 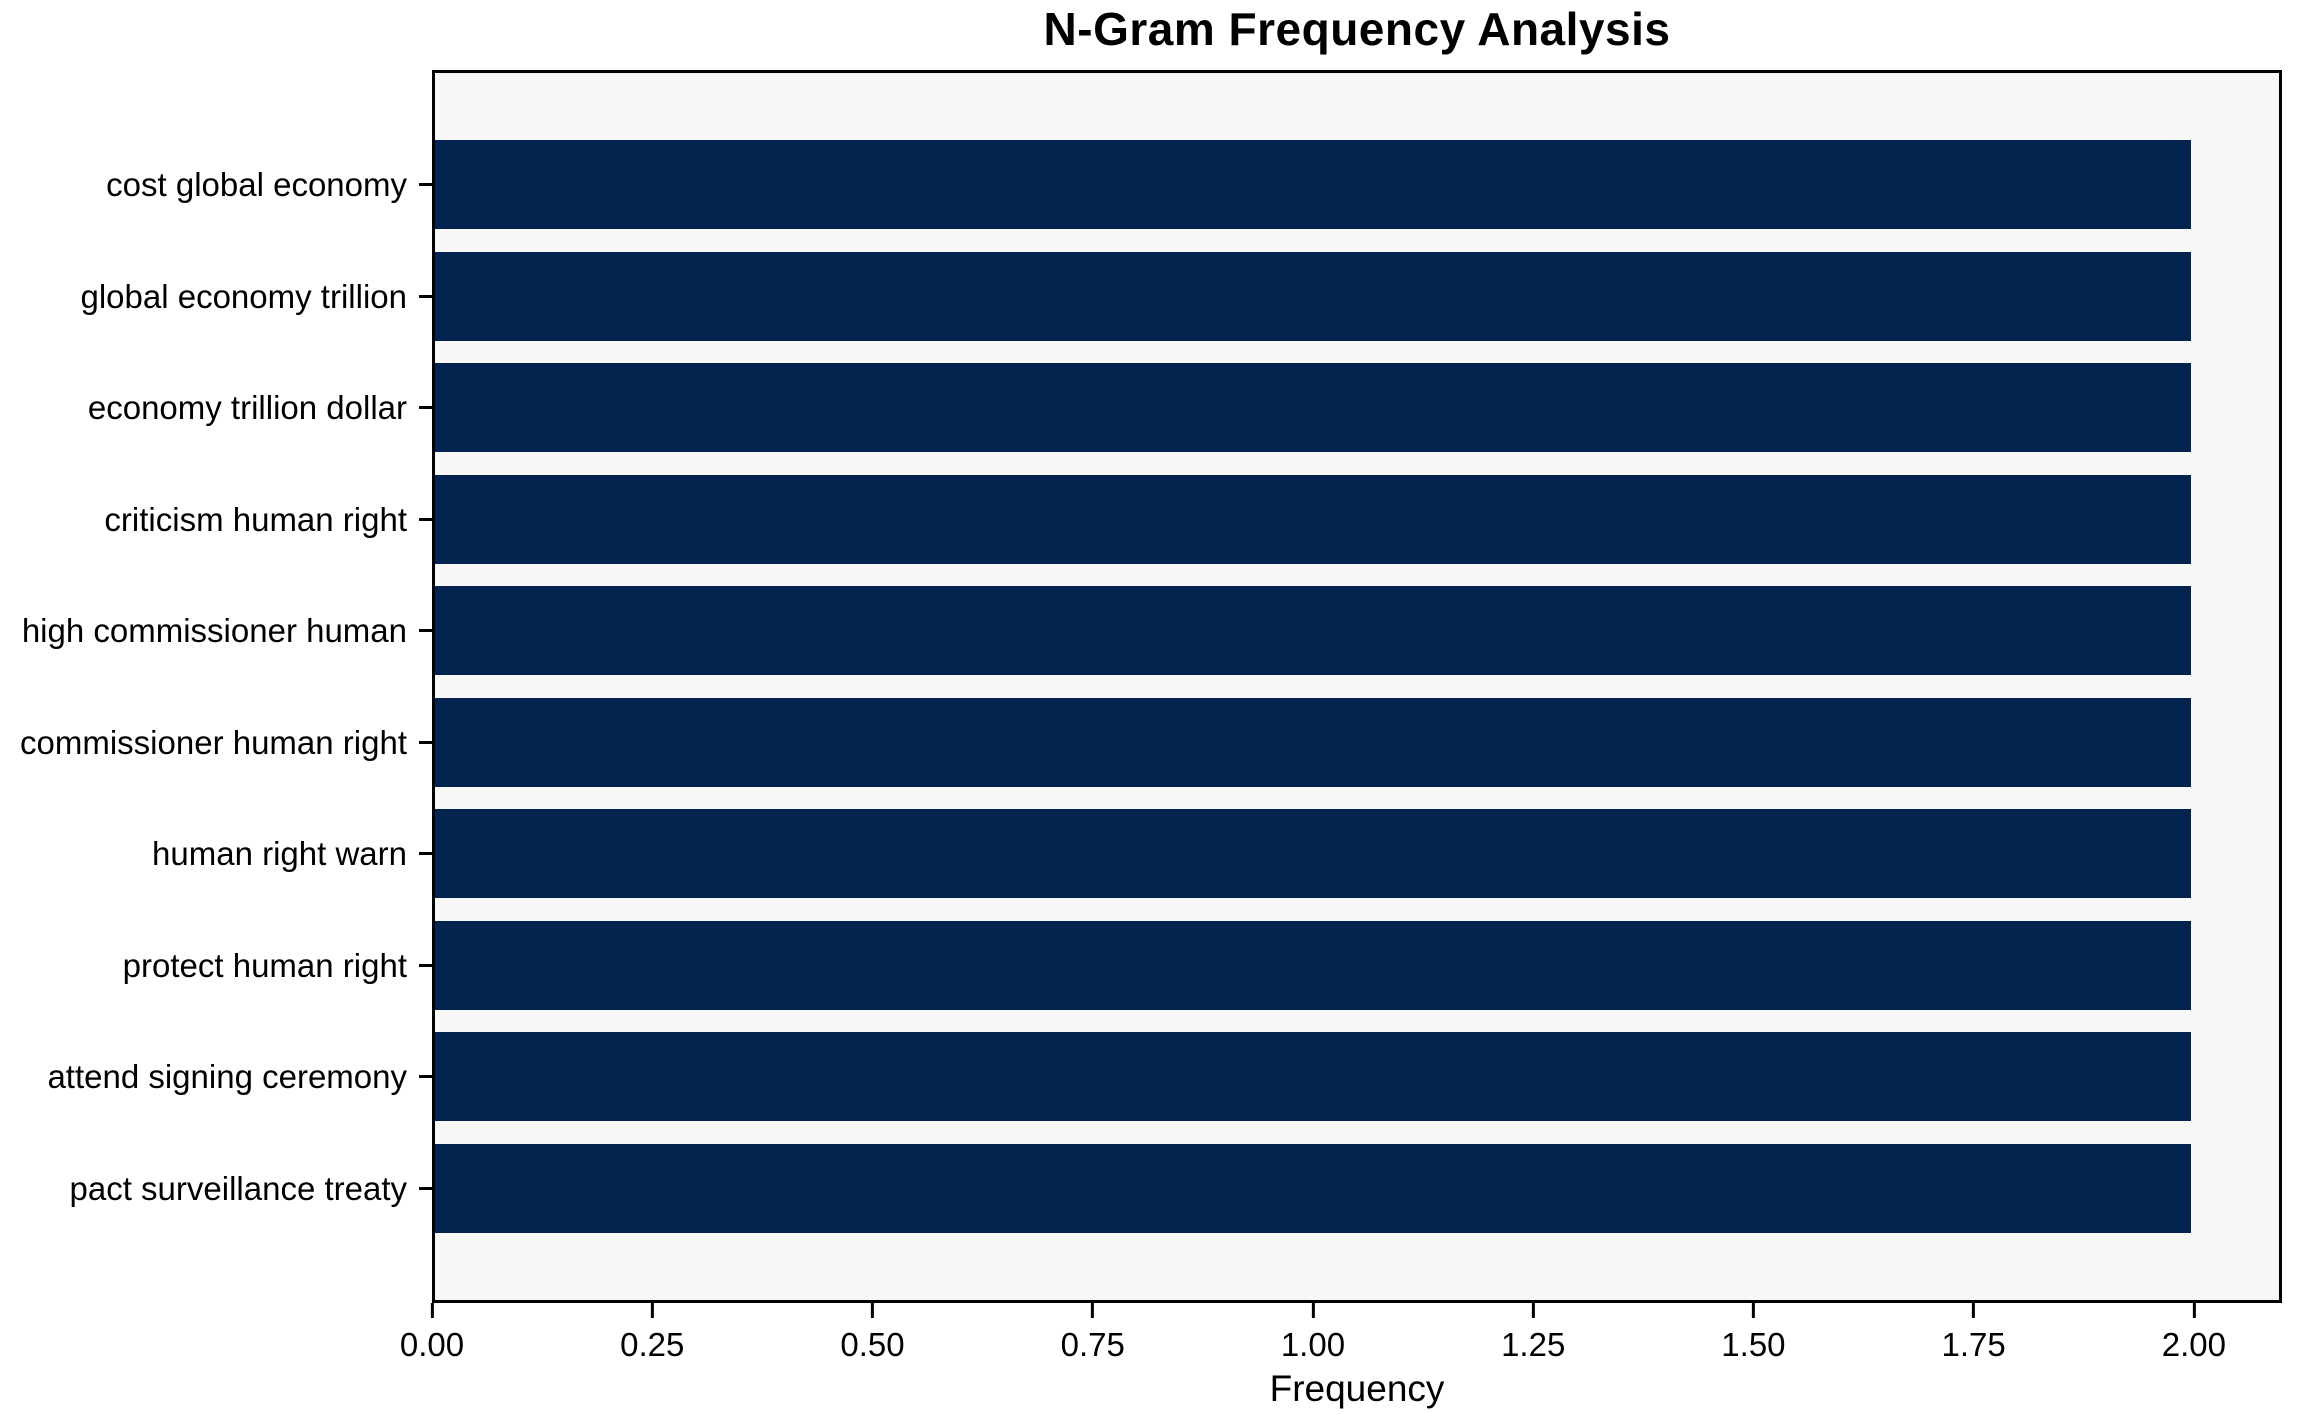 I want to click on x-tick: 2.00, so click(x=2194, y=1333).